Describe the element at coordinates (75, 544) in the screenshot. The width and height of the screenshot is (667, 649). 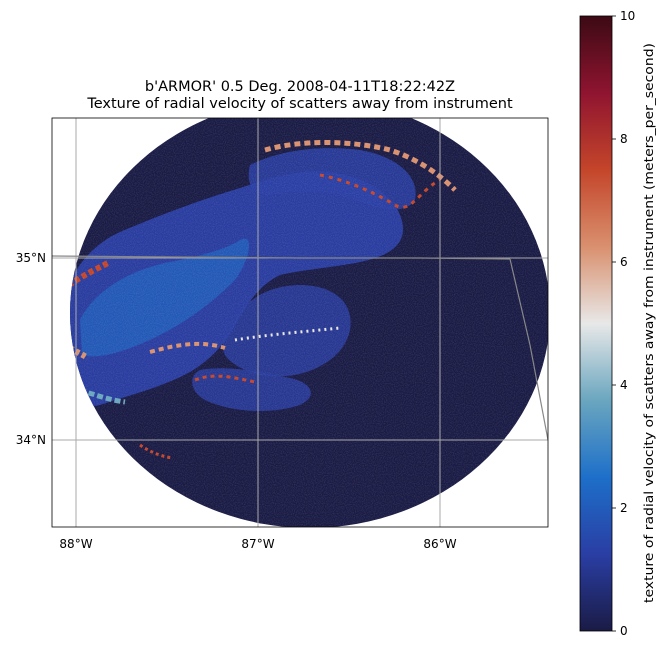
I see `lon-label-88: 88°W` at that location.